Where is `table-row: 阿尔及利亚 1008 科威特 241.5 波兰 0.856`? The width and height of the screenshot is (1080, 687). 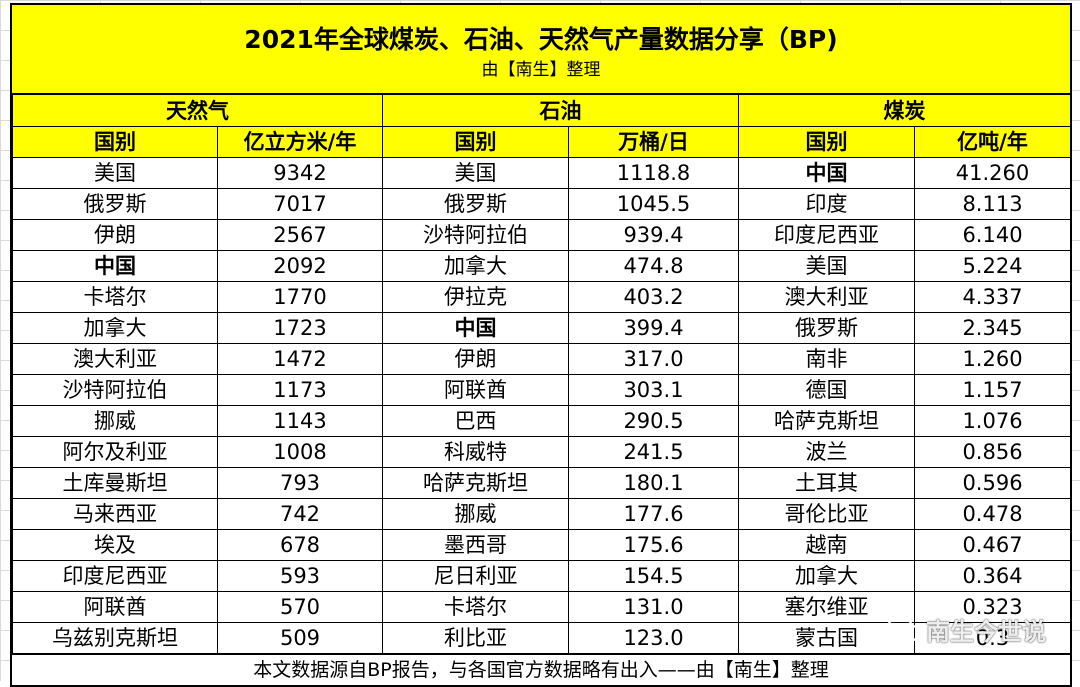
table-row: 阿尔及利亚 1008 科威特 241.5 波兰 0.856 is located at coordinates (541, 452).